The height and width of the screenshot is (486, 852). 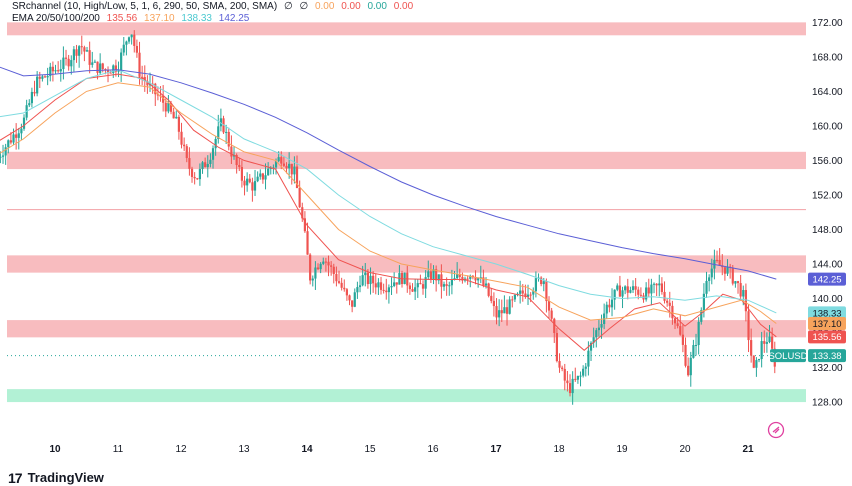 What do you see at coordinates (827, 230) in the screenshot?
I see `price-axis-label: 148.00` at bounding box center [827, 230].